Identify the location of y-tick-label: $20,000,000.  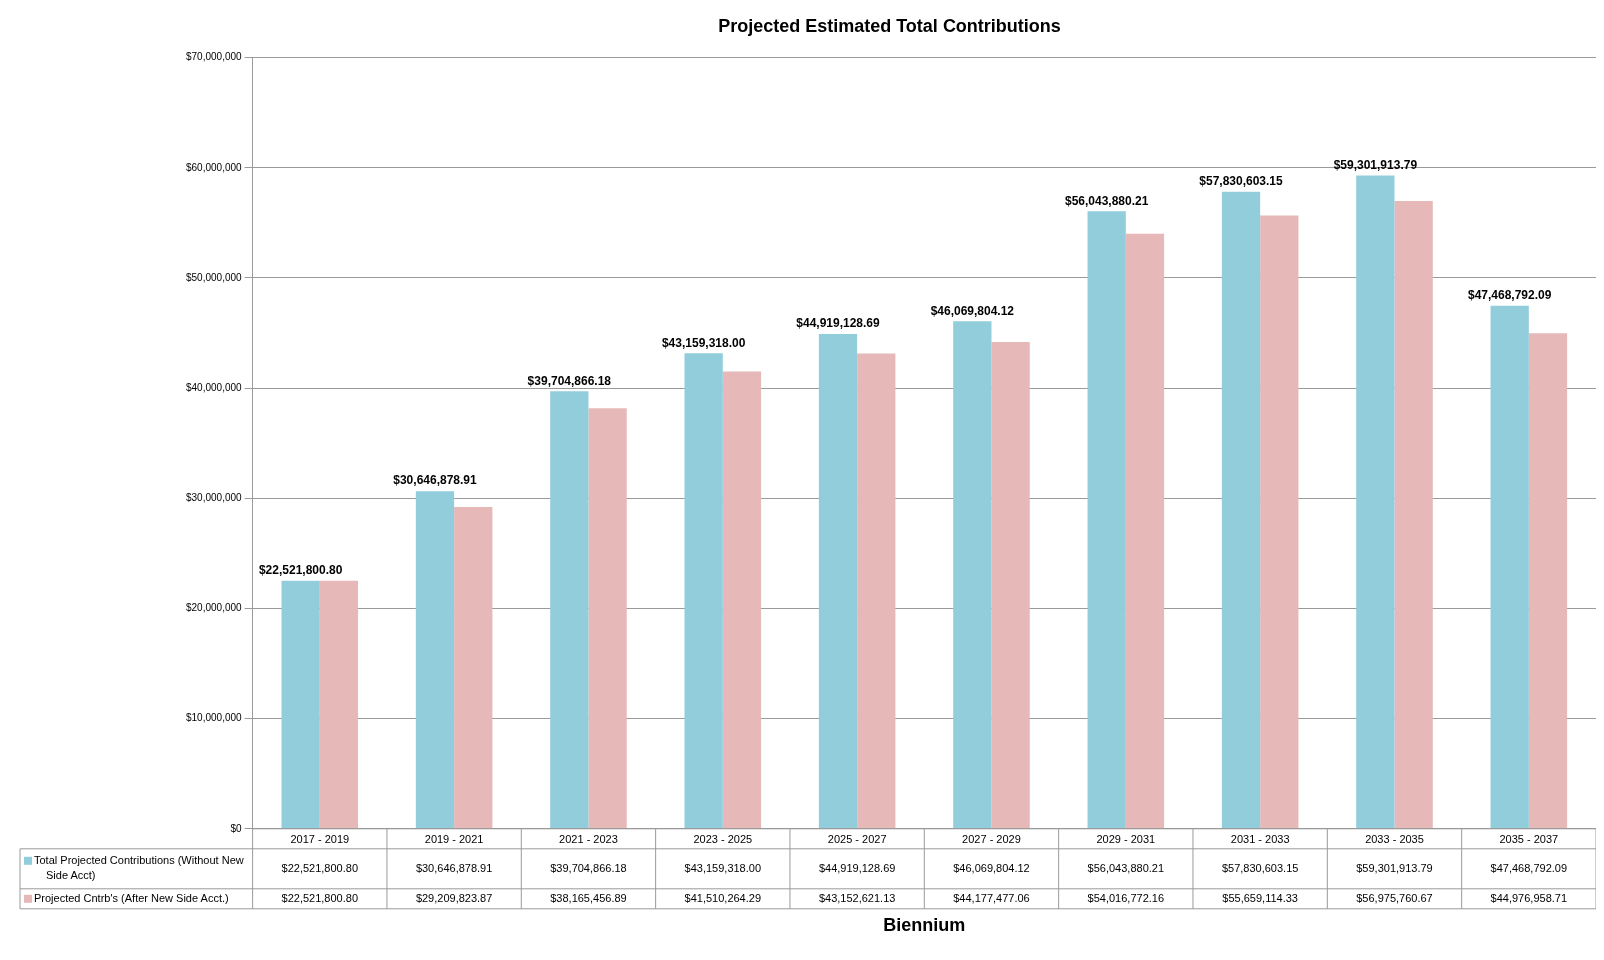
(214, 608).